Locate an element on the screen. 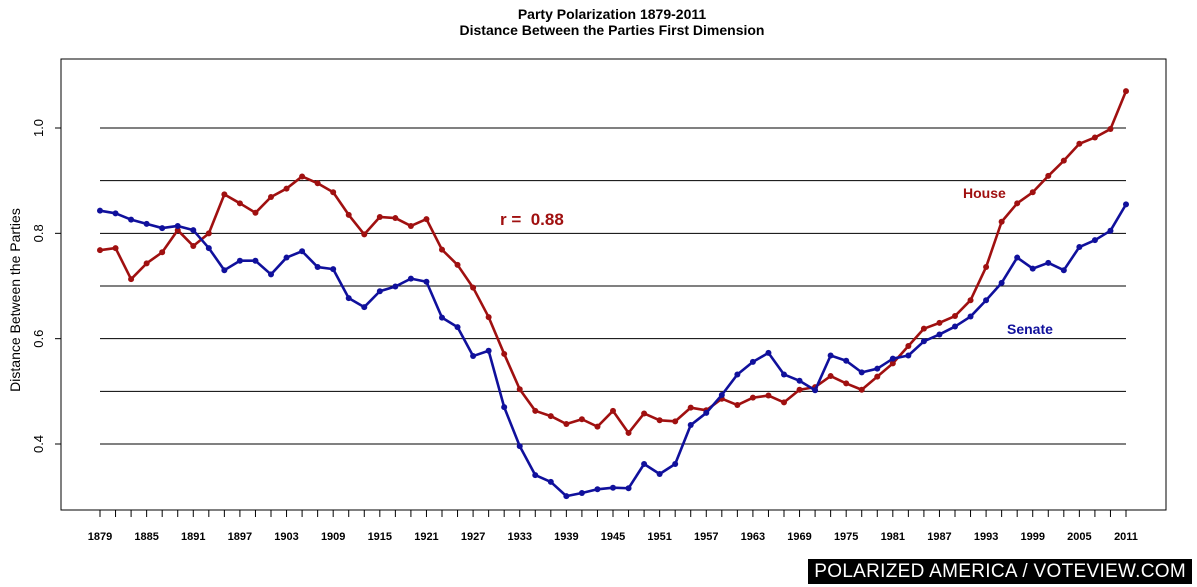 The width and height of the screenshot is (1197, 587). correlation-label: r = 0.88 is located at coordinates (532, 219).